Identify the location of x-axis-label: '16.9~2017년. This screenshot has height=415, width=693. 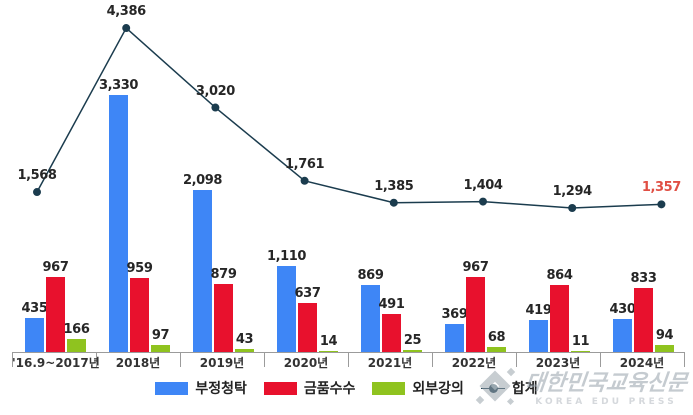
(56, 363).